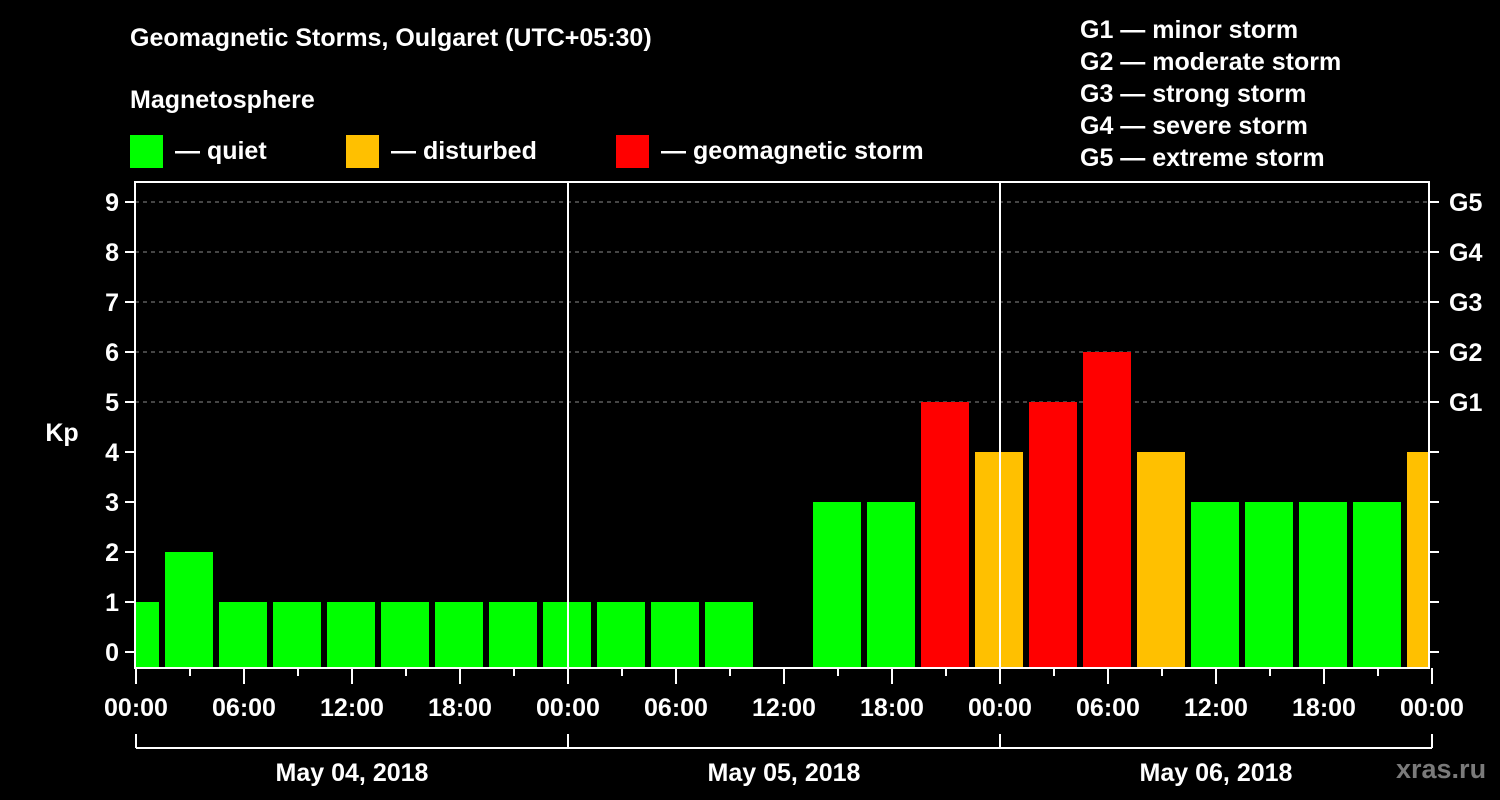 This screenshot has height=800, width=1500. What do you see at coordinates (146, 151) in the screenshot?
I see `legend-swatch-quiet` at bounding box center [146, 151].